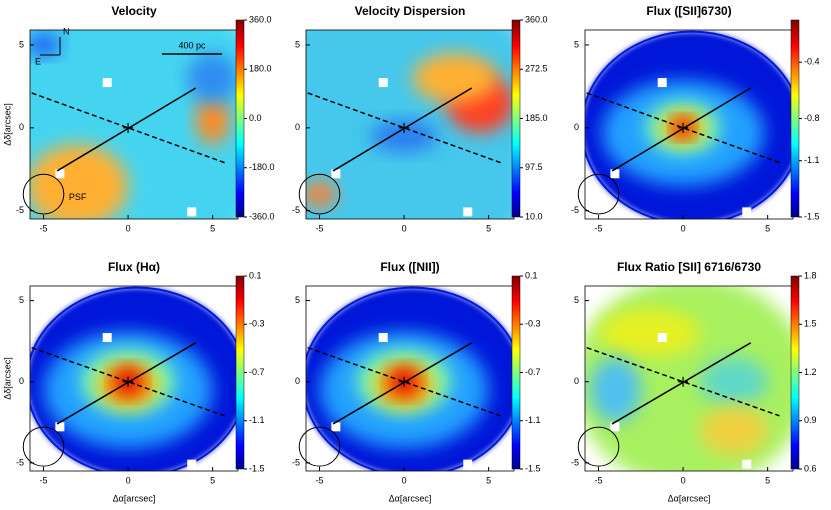 The width and height of the screenshot is (831, 510). Describe the element at coordinates (688, 11) in the screenshot. I see `panel-title: Flux ([SII]6730)` at that location.